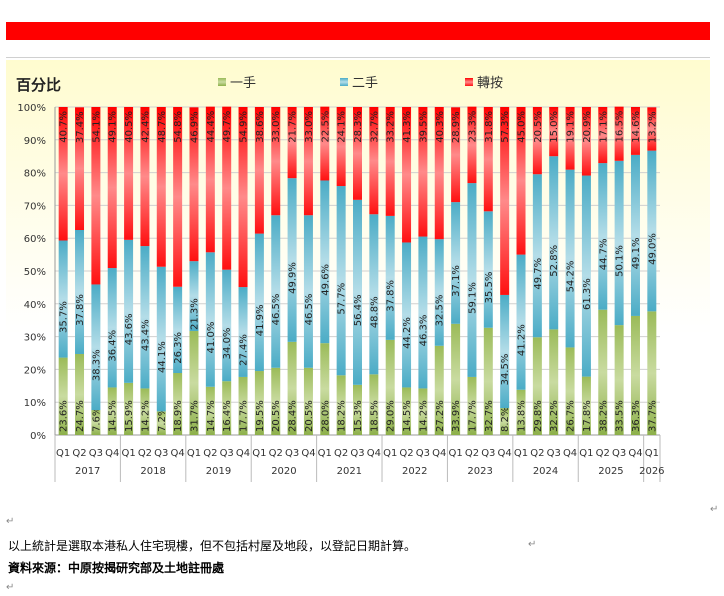 This screenshot has height=596, width=724. What do you see at coordinates (129, 329) in the screenshot?
I see `data-label: 43.6%` at bounding box center [129, 329].